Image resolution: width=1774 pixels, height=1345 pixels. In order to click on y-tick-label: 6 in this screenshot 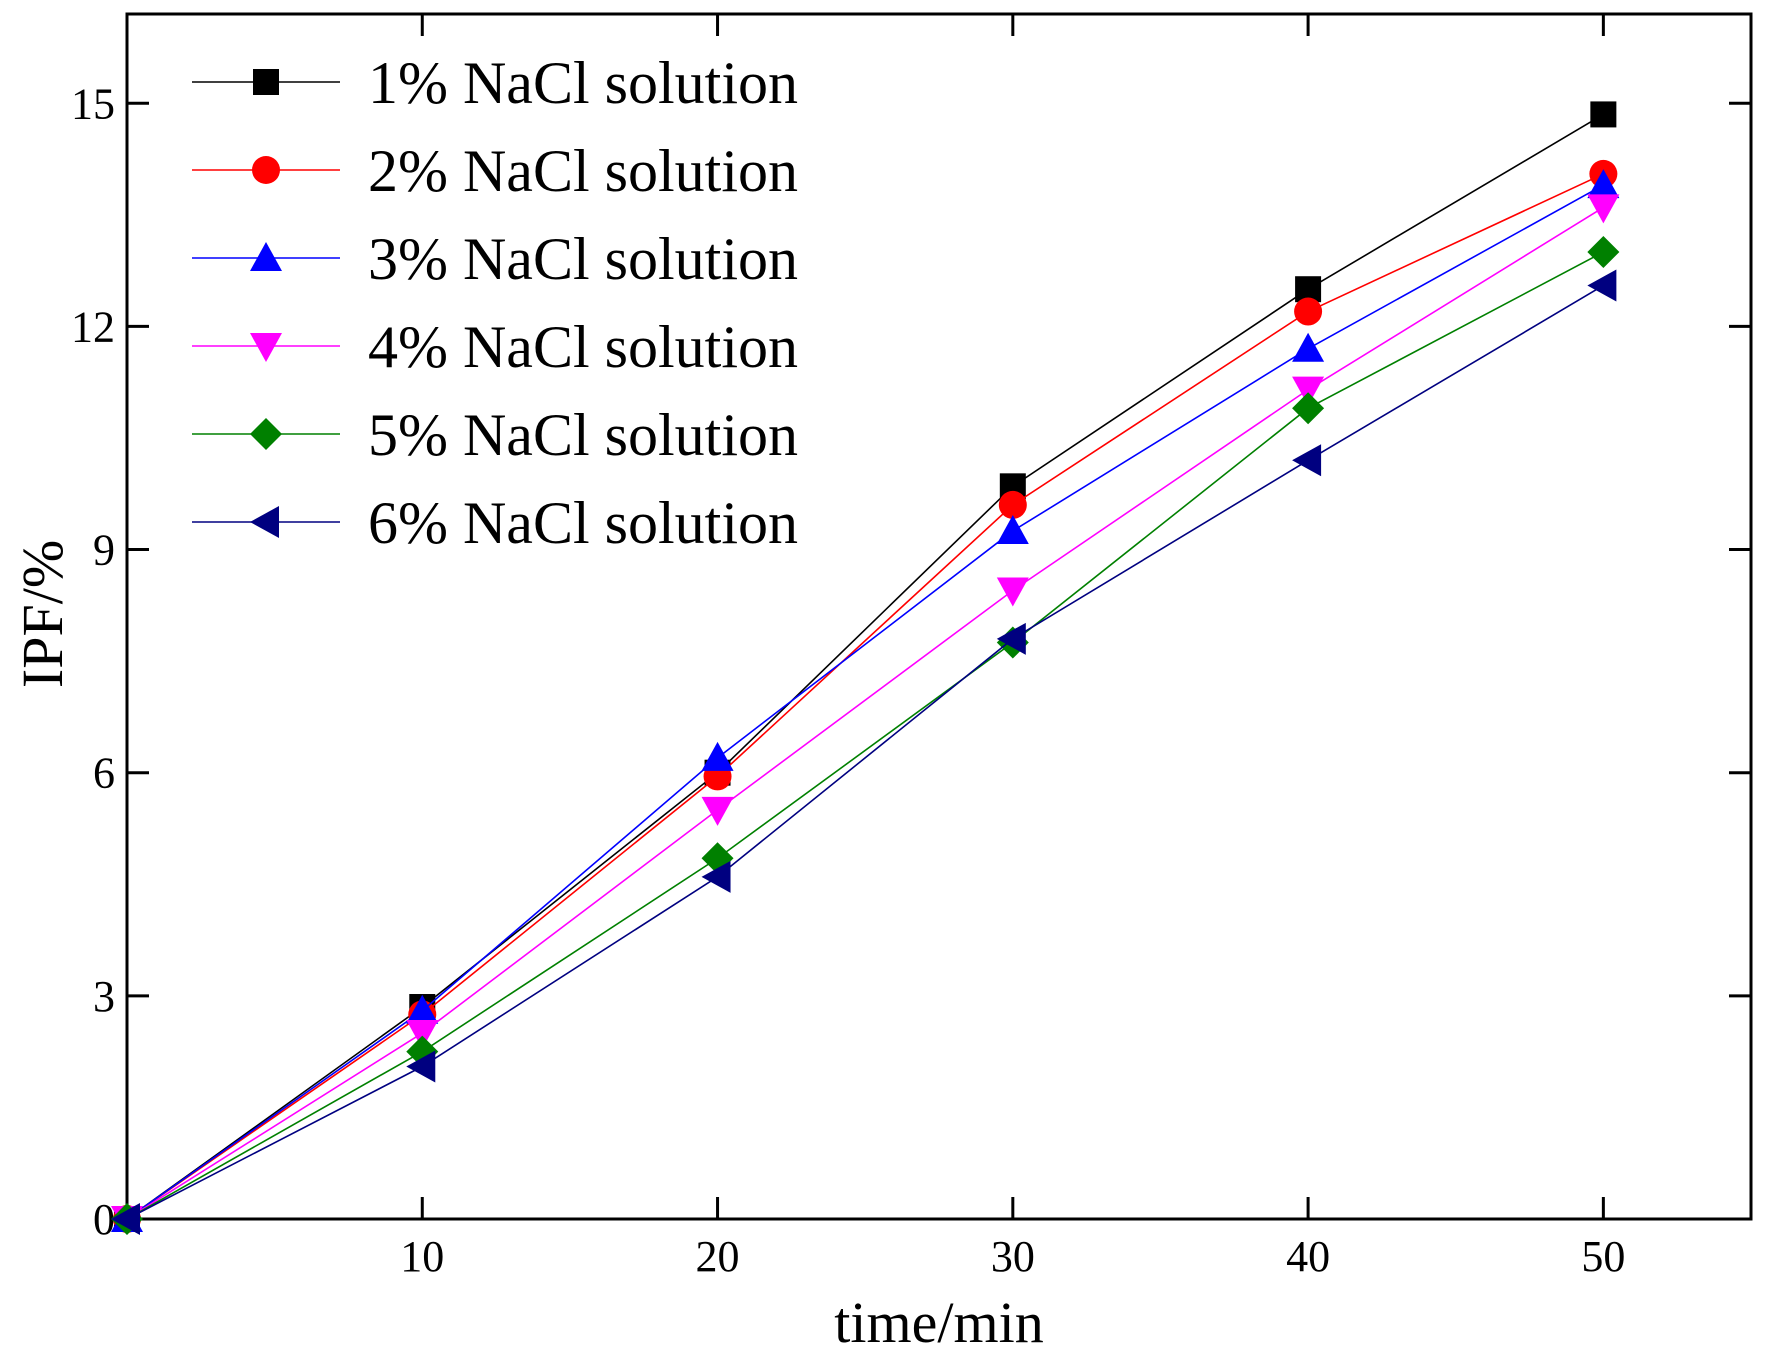, I will do `click(104, 773)`.